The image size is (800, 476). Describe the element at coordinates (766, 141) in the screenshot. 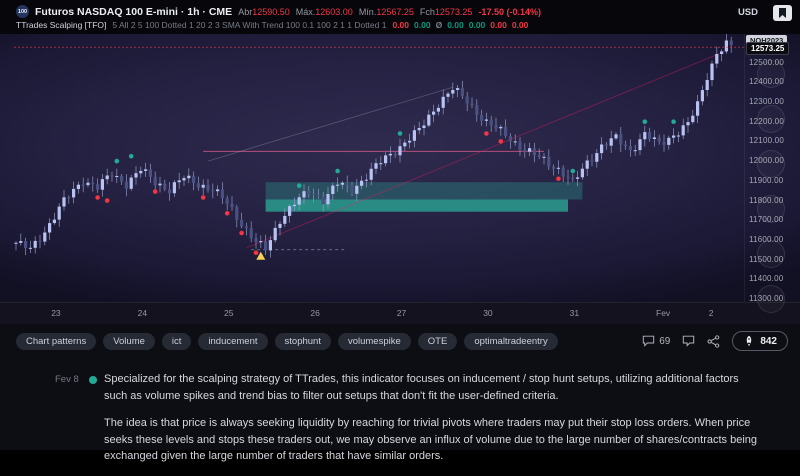

I see `price-axis-label: 12100.00` at that location.